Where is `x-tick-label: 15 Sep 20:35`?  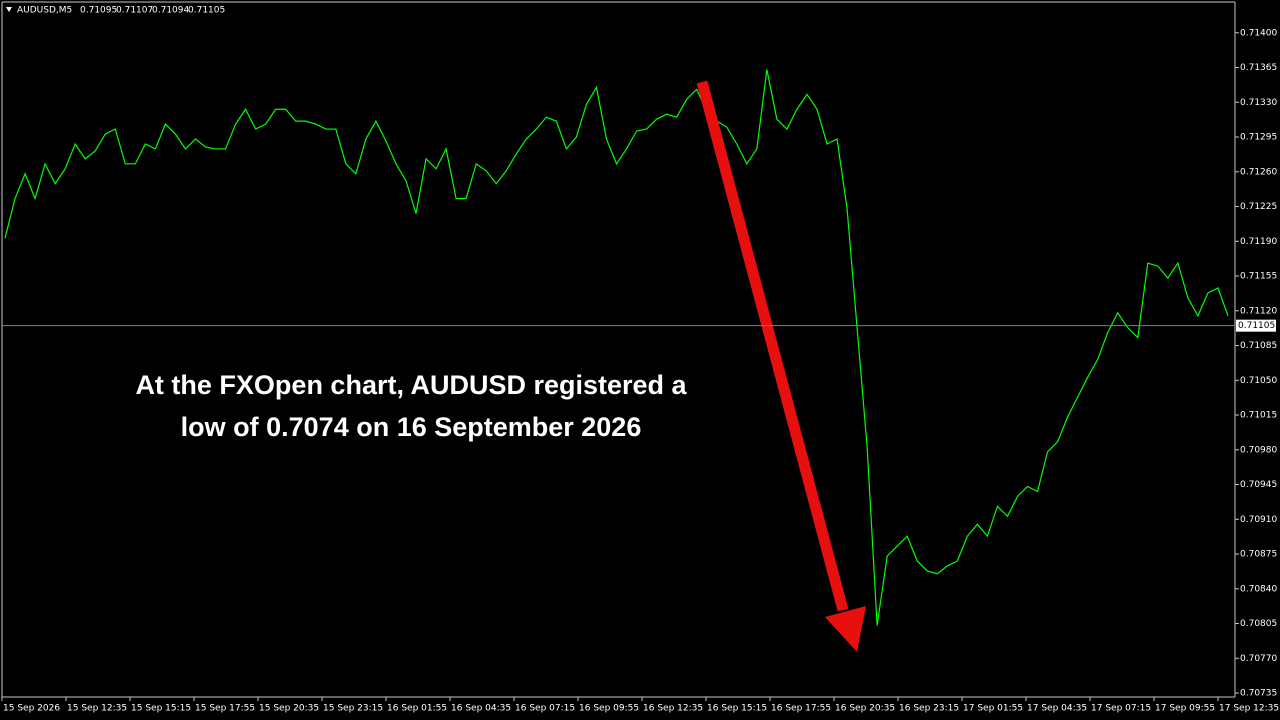
x-tick-label: 15 Sep 20:35 is located at coordinates (289, 709).